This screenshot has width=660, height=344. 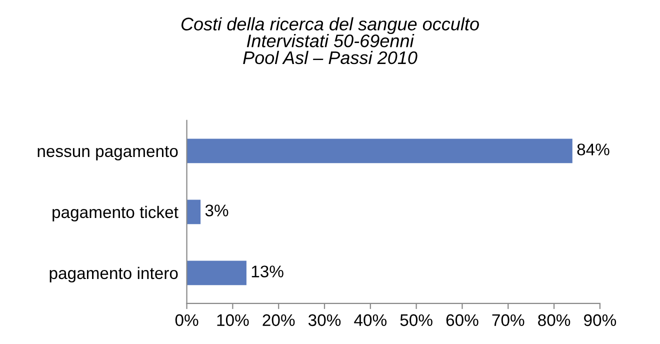 What do you see at coordinates (233, 320) in the screenshot?
I see `x-tick-label: 10%` at bounding box center [233, 320].